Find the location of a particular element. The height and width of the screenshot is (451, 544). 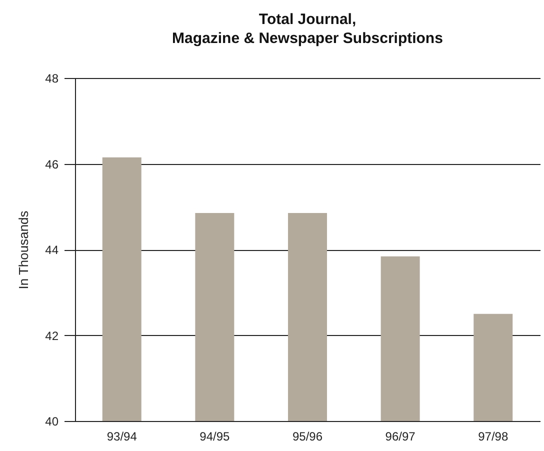

y-tick-label: 46 is located at coordinates (52, 164).